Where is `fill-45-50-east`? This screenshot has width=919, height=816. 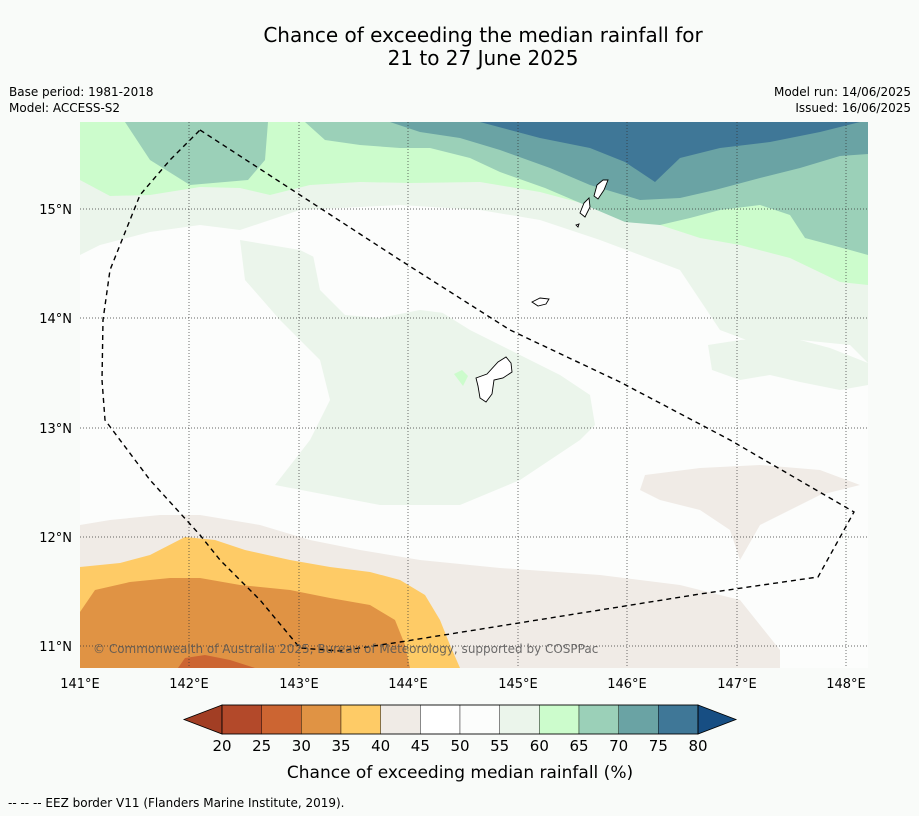 fill-45-50-east is located at coordinates (750, 512).